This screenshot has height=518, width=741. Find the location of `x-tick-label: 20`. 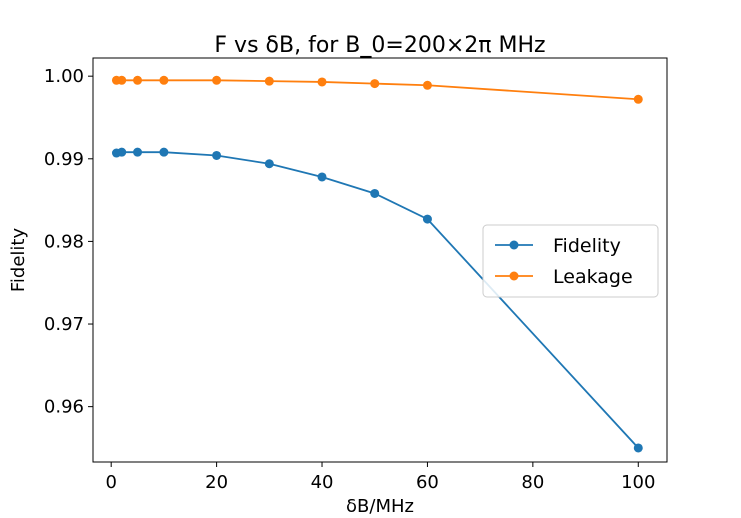

x-tick-label: 20 is located at coordinates (216, 482).